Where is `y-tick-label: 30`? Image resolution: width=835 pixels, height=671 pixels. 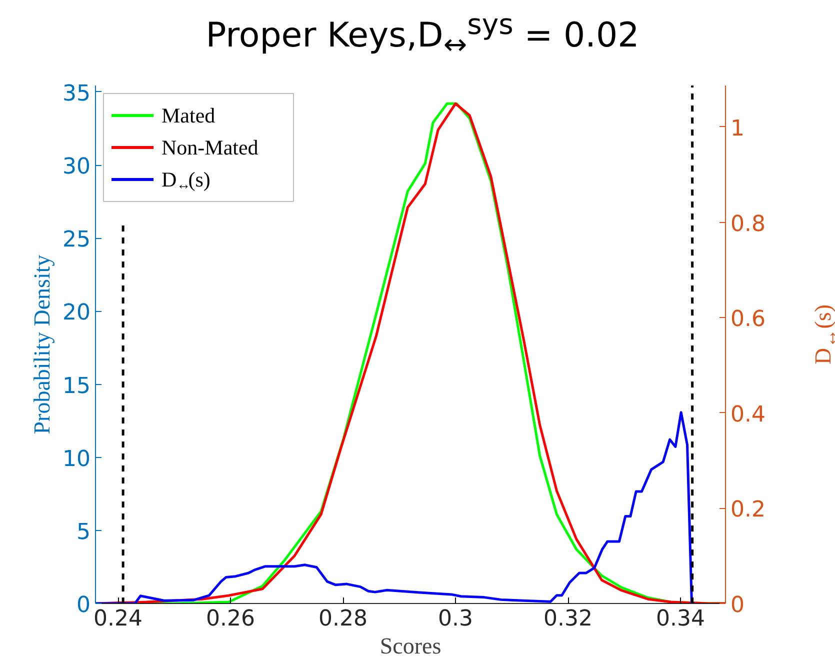
y-tick-label: 30 is located at coordinates (76, 167).